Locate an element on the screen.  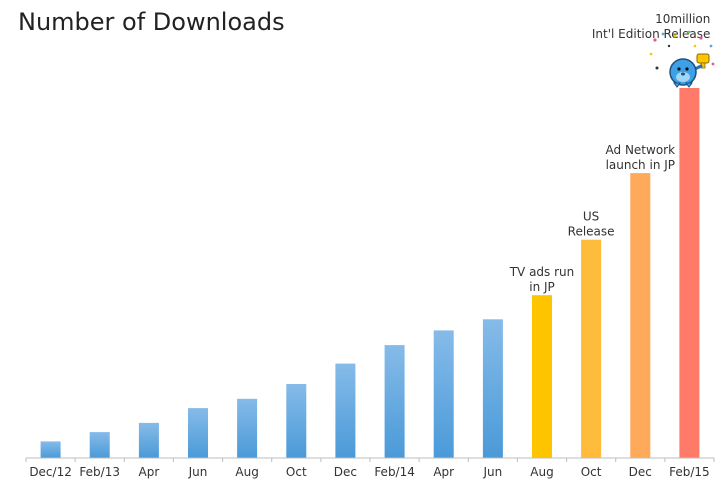
annotation-label: Ad Network is located at coordinates (641, 150).